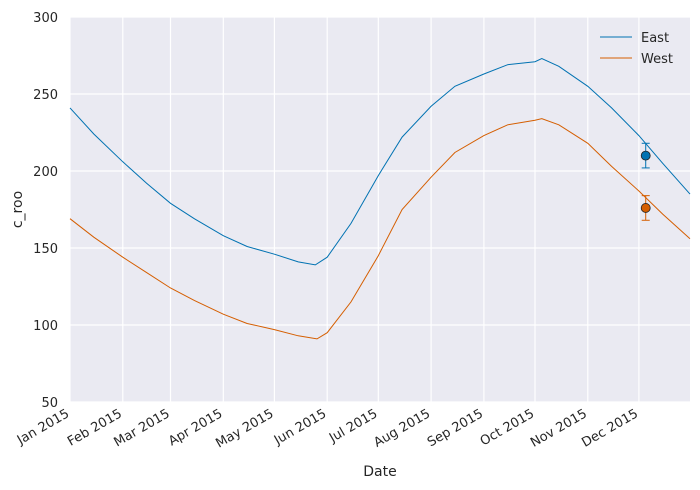 The height and width of the screenshot is (490, 700). What do you see at coordinates (655, 38) in the screenshot?
I see `legend-label: East` at bounding box center [655, 38].